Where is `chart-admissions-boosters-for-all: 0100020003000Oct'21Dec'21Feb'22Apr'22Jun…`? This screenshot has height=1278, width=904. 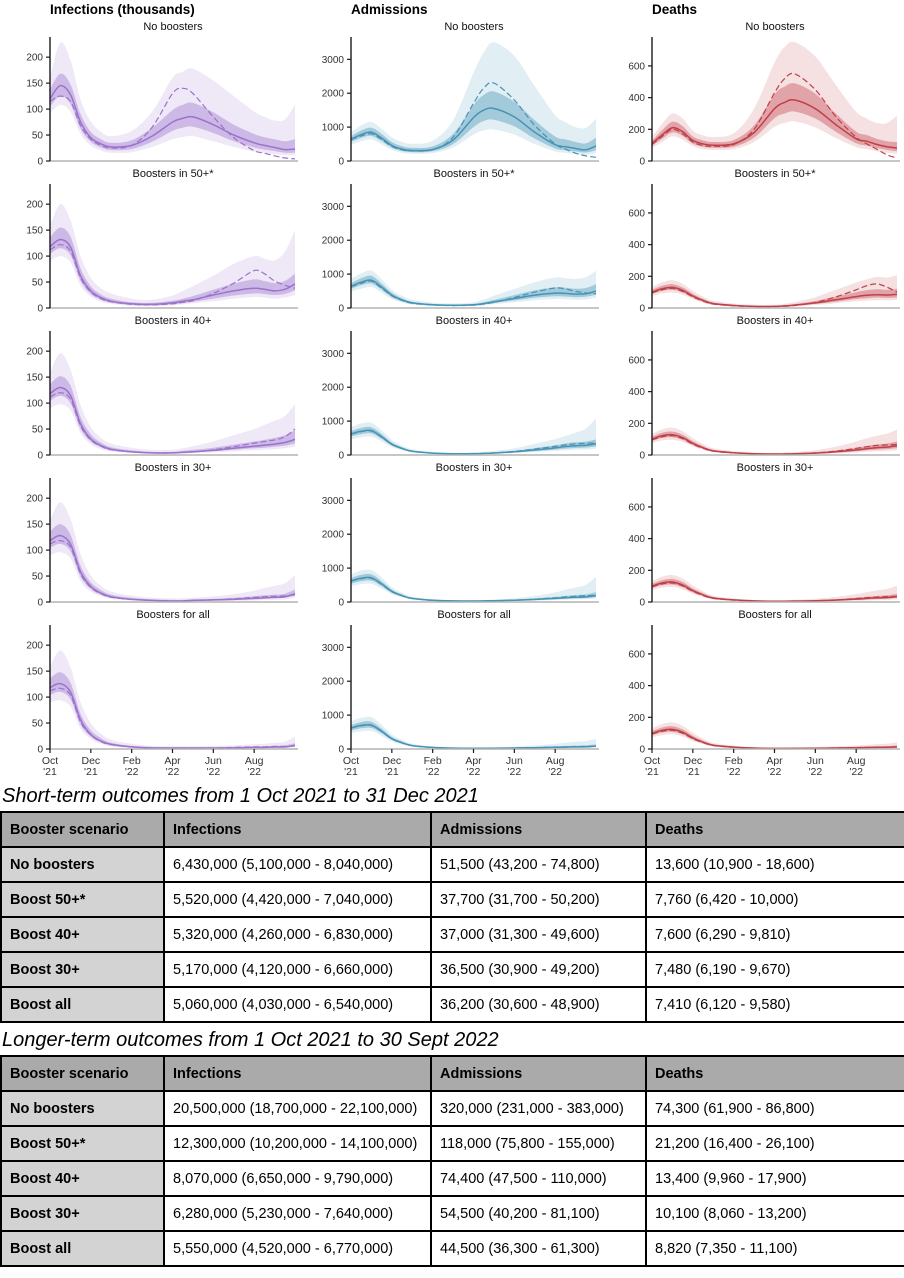
chart-admissions-boosters-for-all: 0100020003000Oct'21Dec'21Feb'22Apr'22Jun… is located at coordinates (460, 701).